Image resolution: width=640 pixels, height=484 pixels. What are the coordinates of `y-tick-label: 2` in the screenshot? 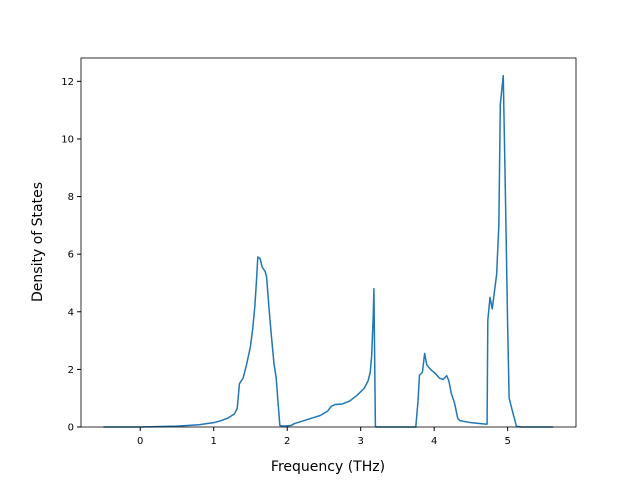 It's located at (71, 370).